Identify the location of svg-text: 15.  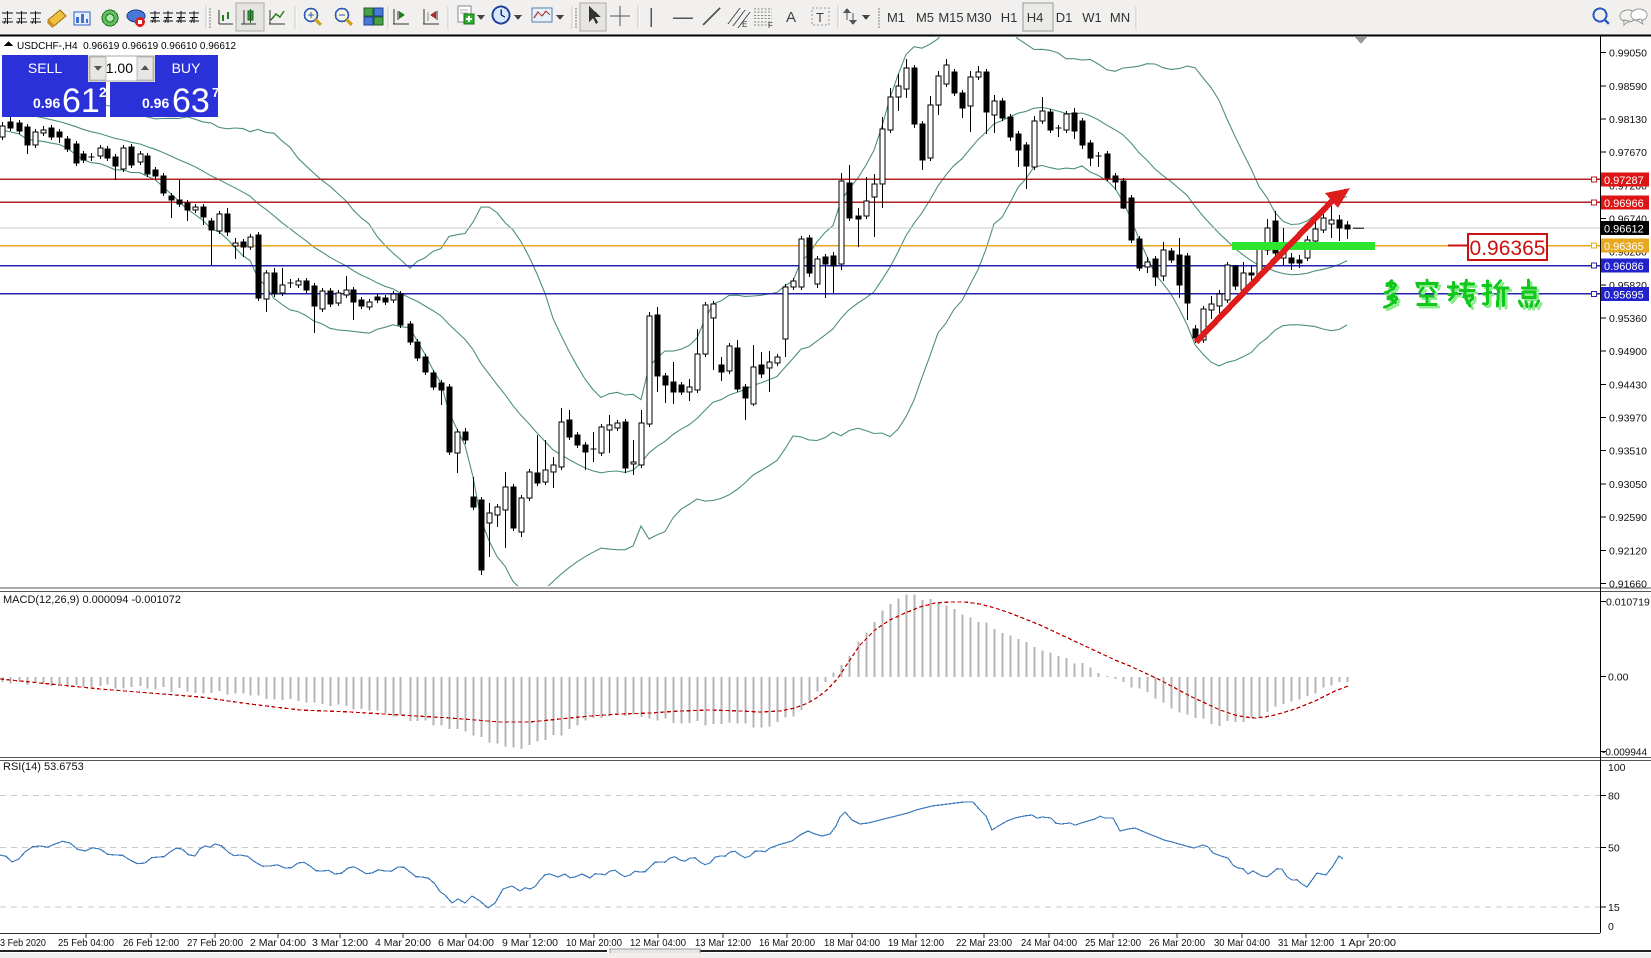
(1614, 908).